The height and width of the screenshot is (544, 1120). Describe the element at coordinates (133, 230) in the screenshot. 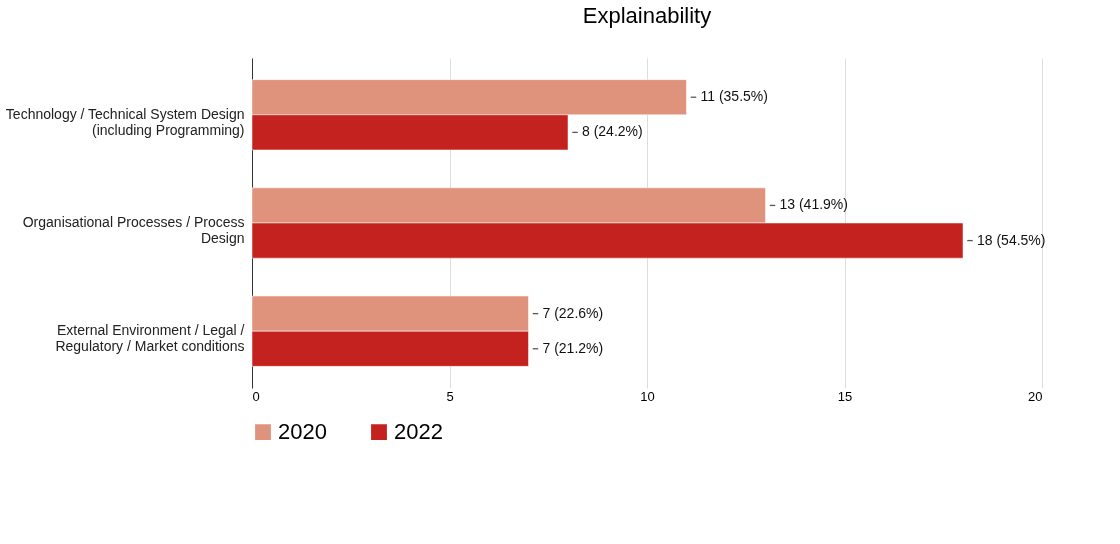

I see `y-tick-label: Organisational Processes / Process Design` at that location.